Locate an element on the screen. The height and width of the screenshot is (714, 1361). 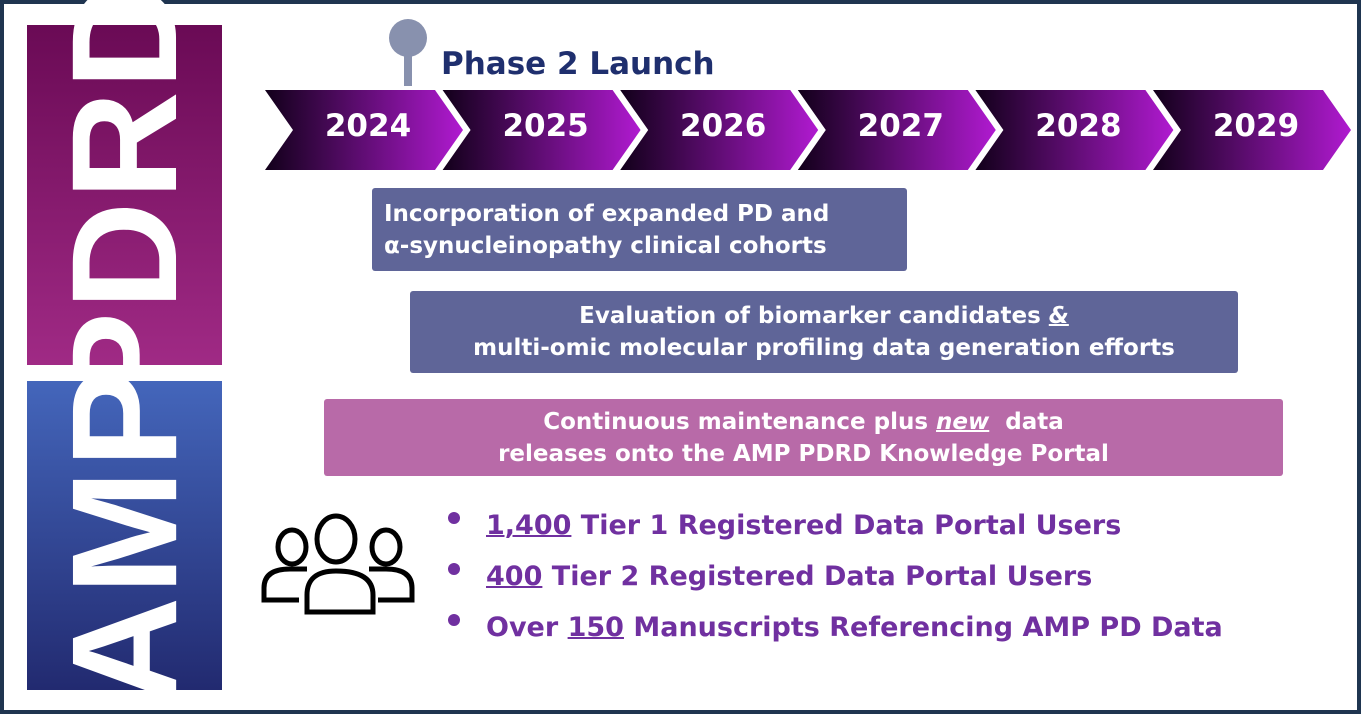
line: Incorporation of expanded PD and is located at coordinates (607, 213).